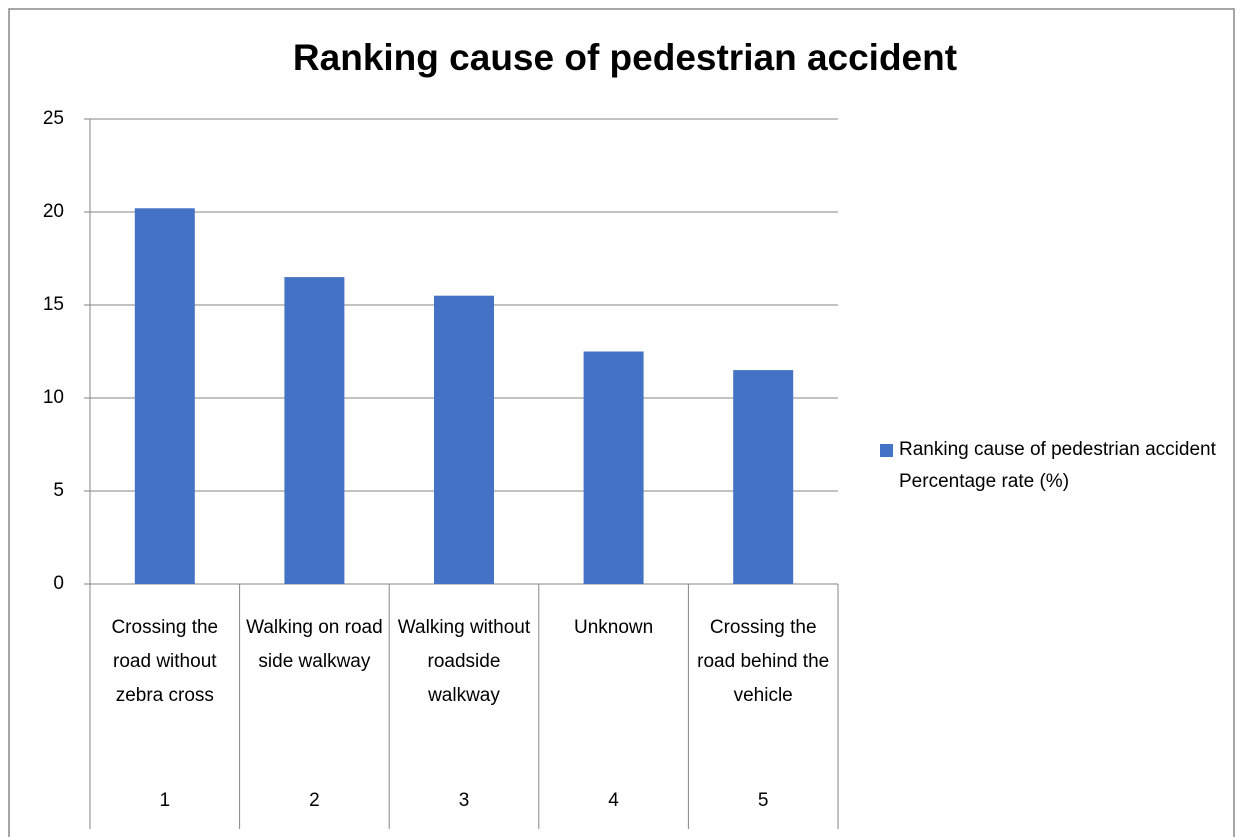 This screenshot has width=1241, height=837. I want to click on x-tick-label-box: Crossing the road without zebra cross, so click(165, 661).